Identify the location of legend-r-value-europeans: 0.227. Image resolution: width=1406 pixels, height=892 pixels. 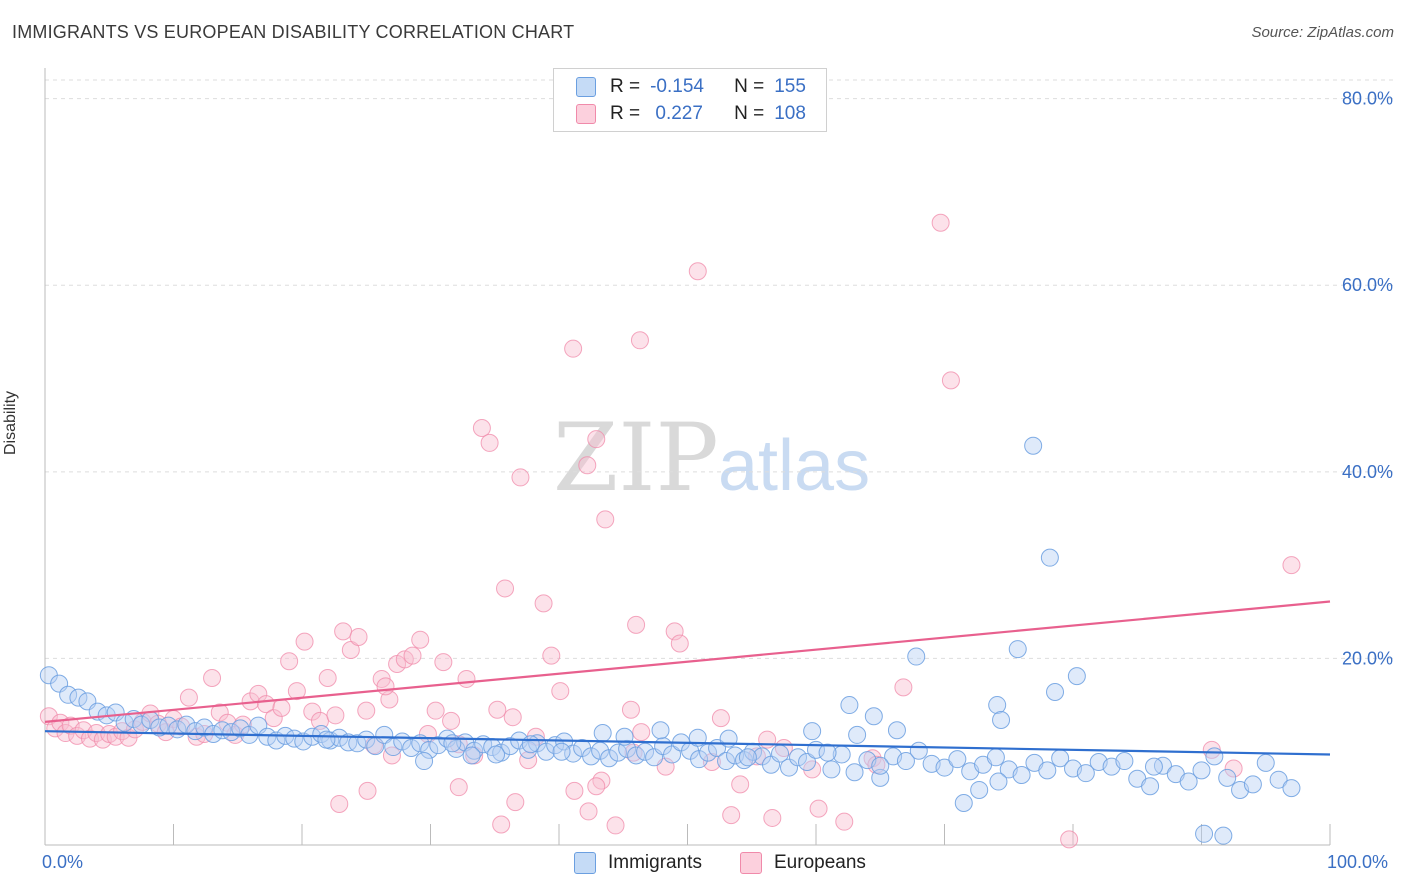
(676, 113).